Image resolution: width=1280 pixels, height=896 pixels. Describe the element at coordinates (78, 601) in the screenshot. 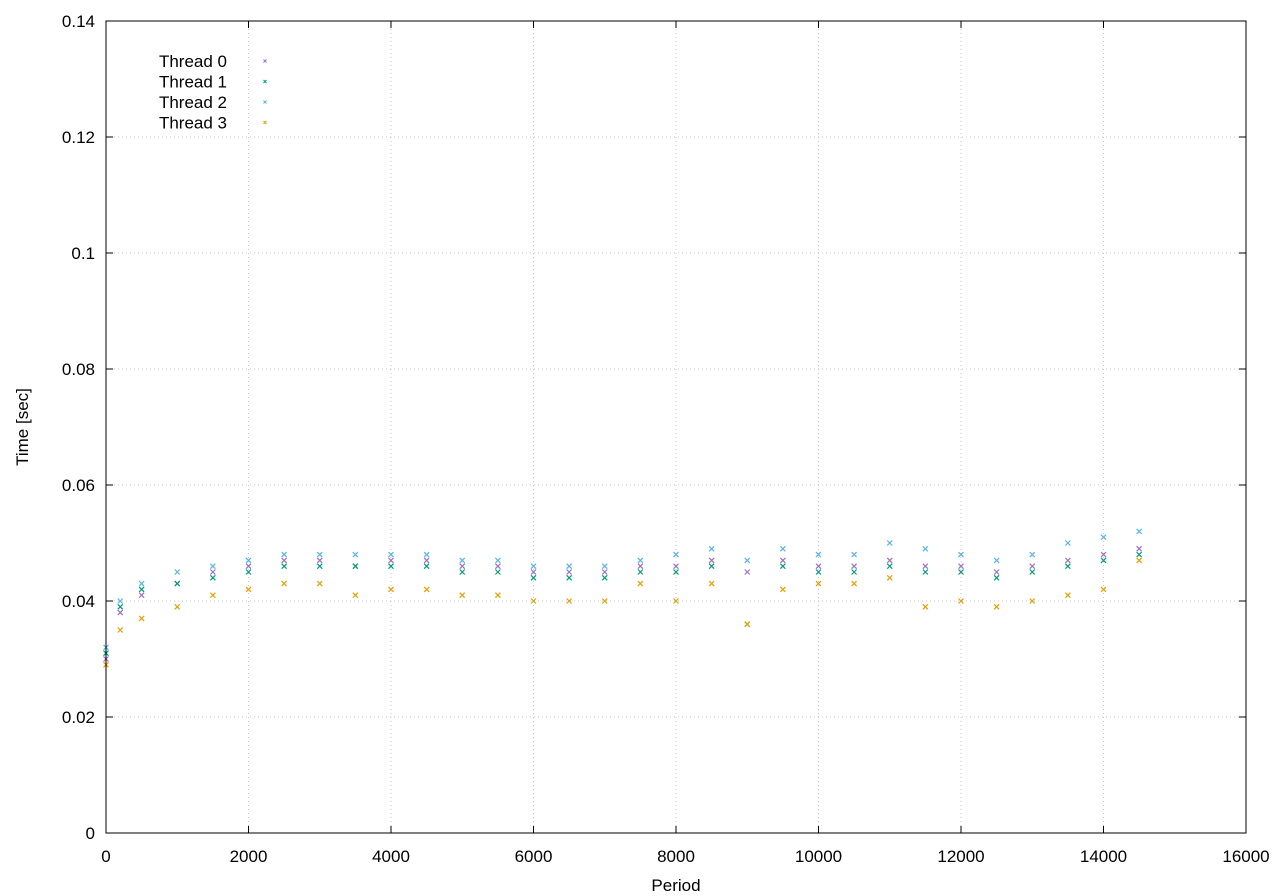

I see `y-tick-label: 0.04` at that location.